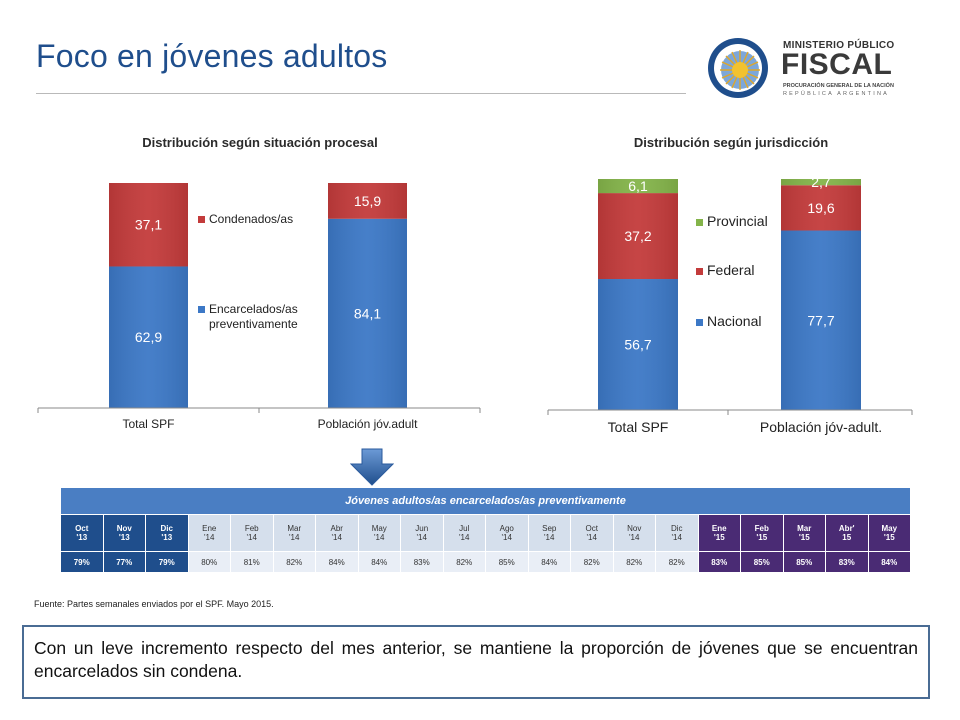  Describe the element at coordinates (464, 528) in the screenshot. I see `month-name: Jul` at that location.